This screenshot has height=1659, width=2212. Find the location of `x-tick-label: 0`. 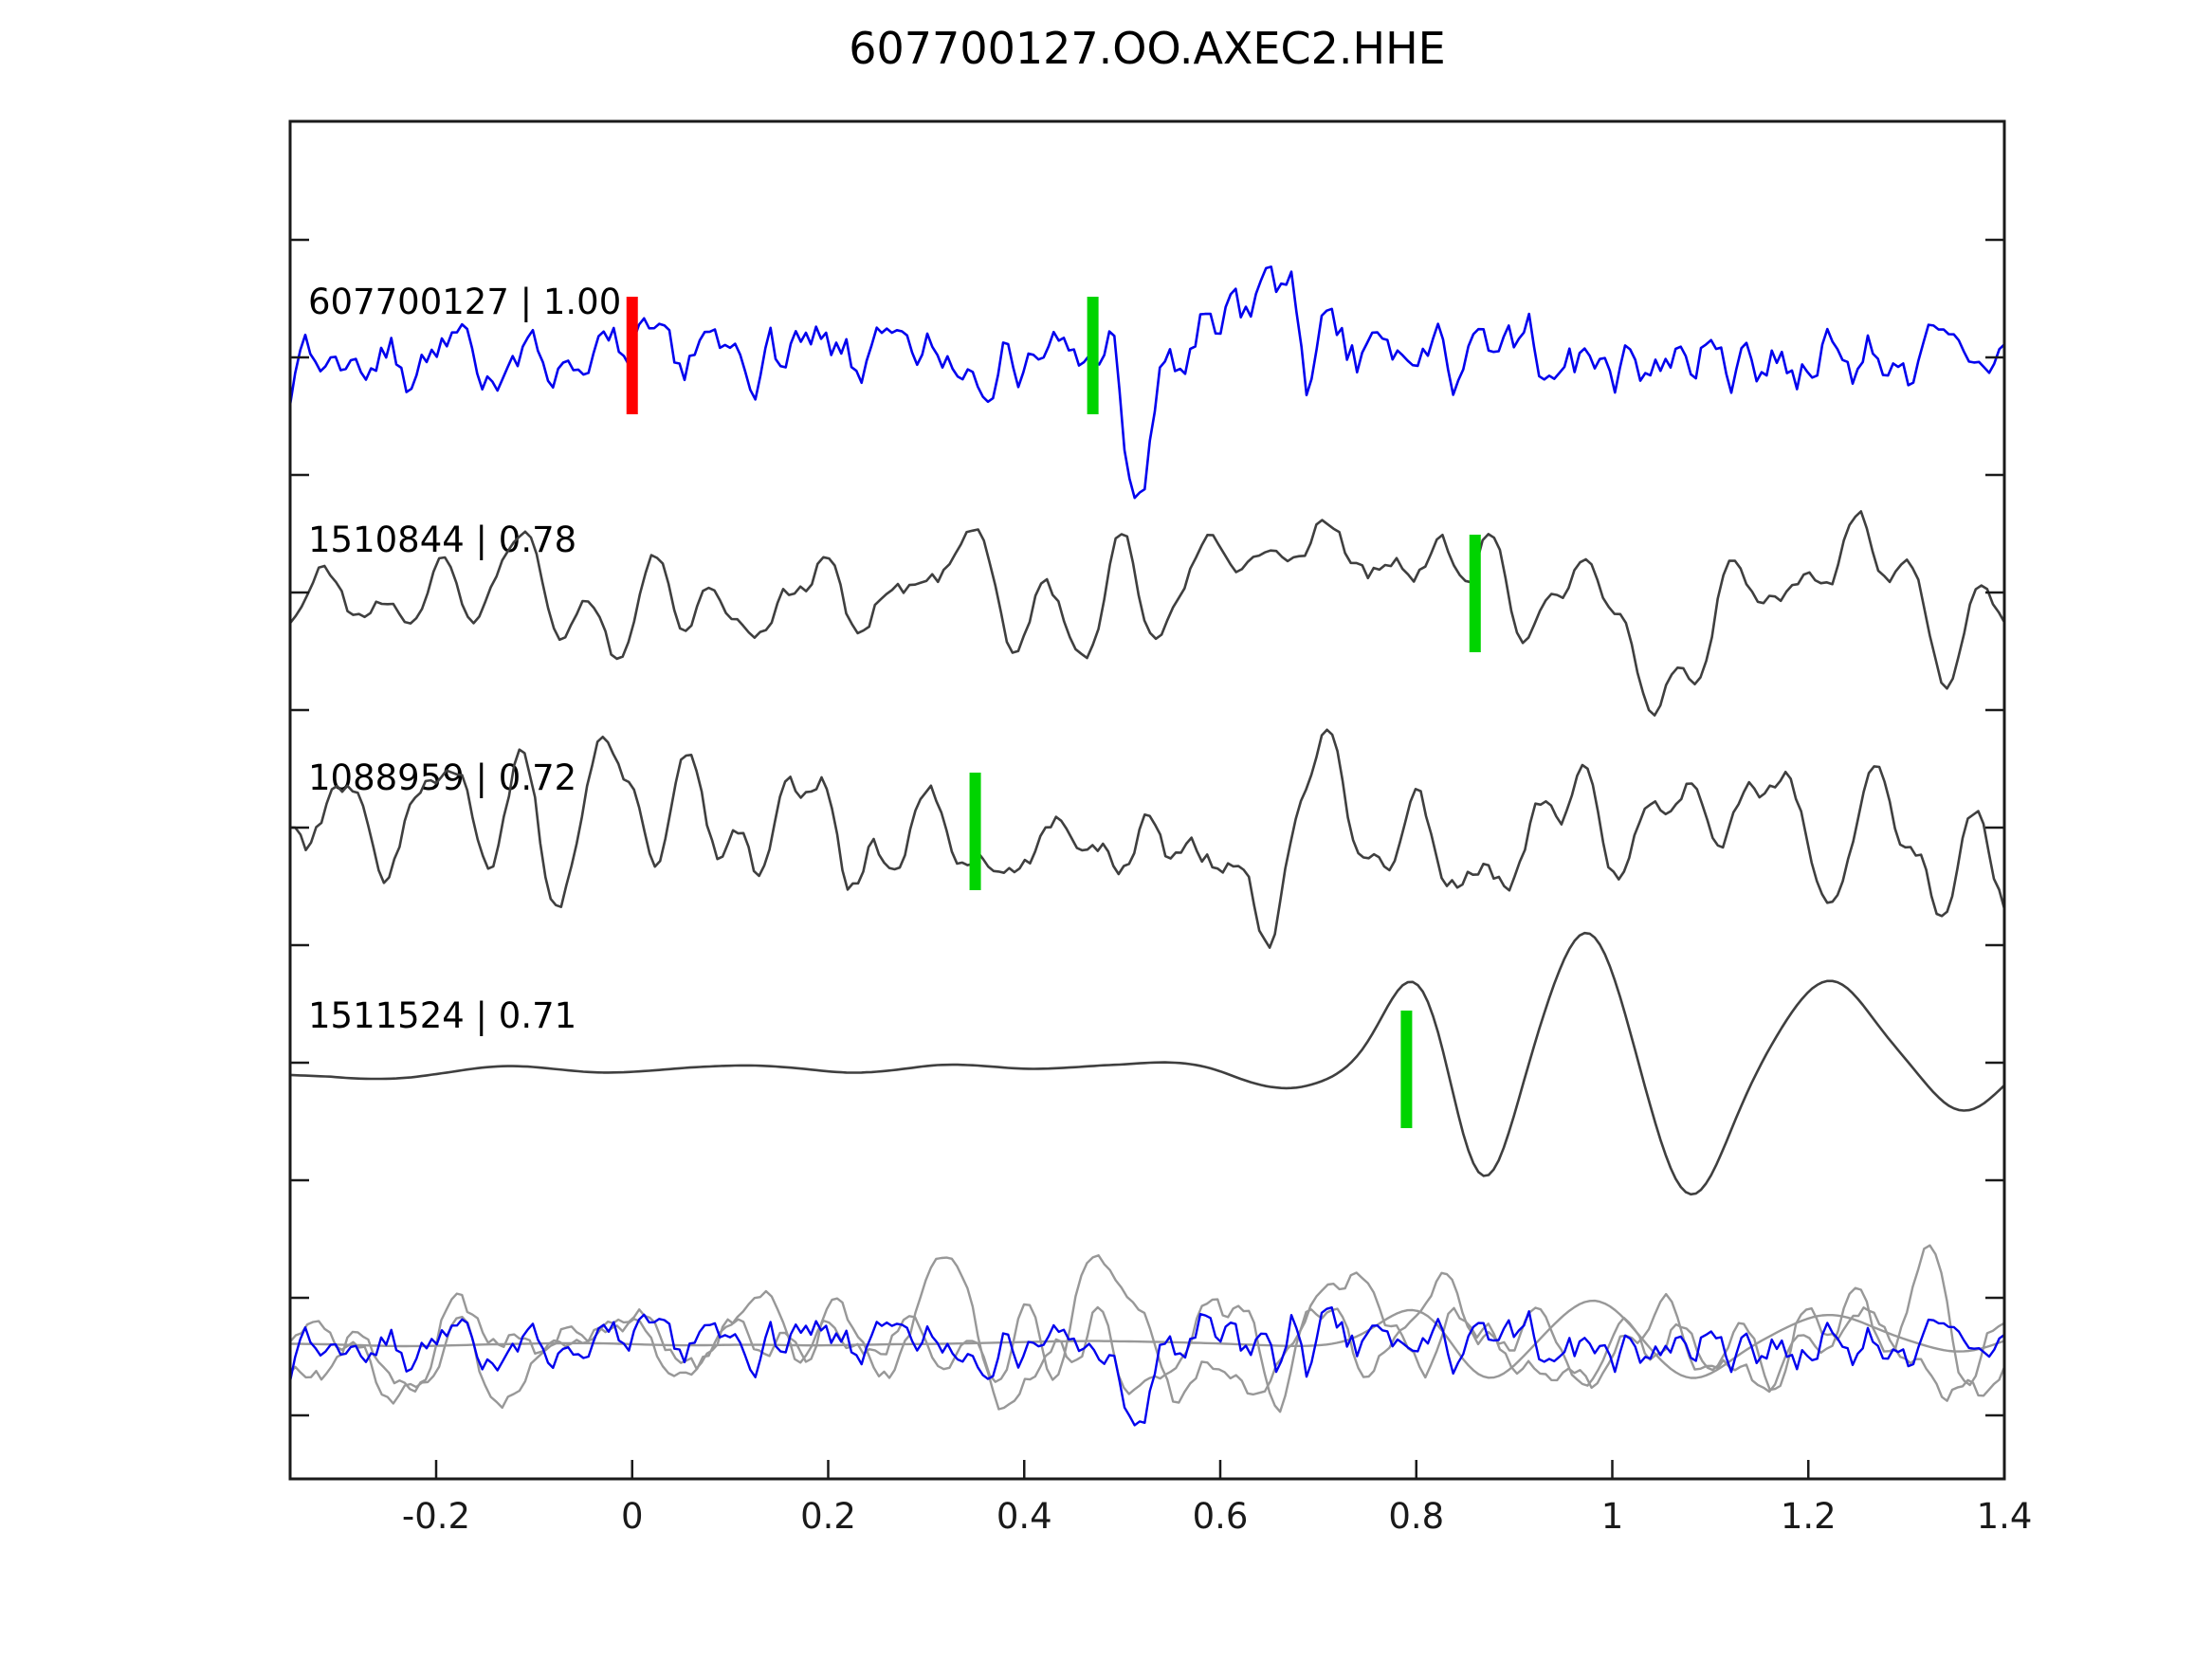

x-tick-label: 0 is located at coordinates (632, 1516).